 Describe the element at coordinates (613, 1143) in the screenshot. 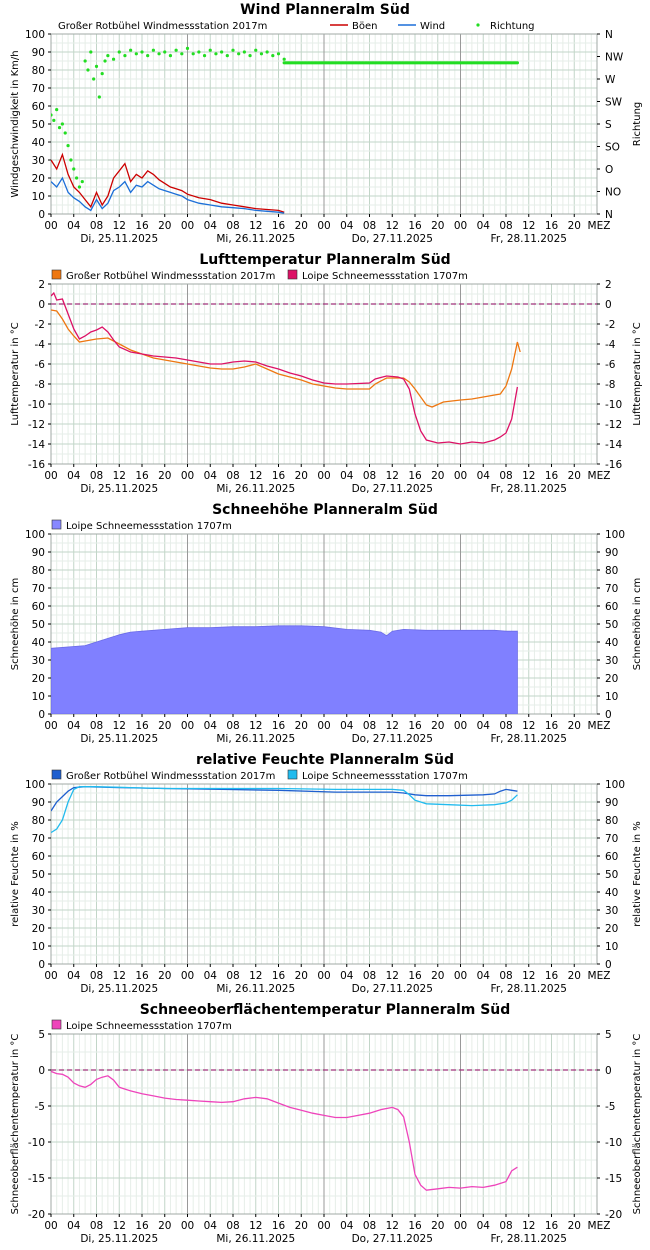

I see `y2-tick-label: -10` at that location.